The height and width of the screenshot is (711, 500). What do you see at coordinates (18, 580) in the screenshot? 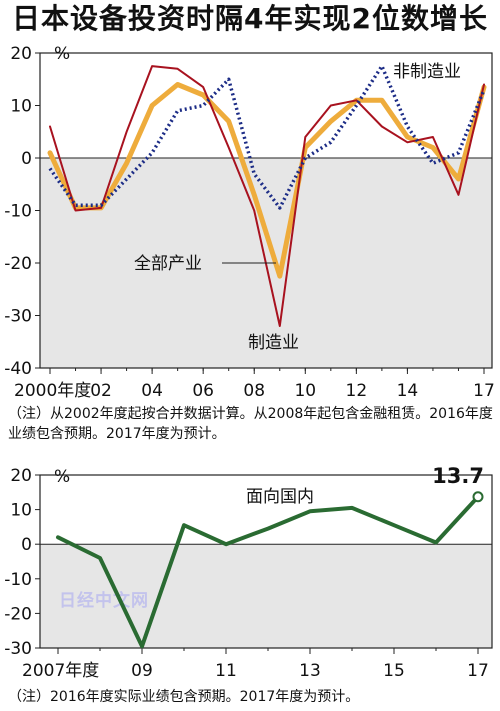
I see `chart-2-y-tick-label: -10` at bounding box center [18, 580].